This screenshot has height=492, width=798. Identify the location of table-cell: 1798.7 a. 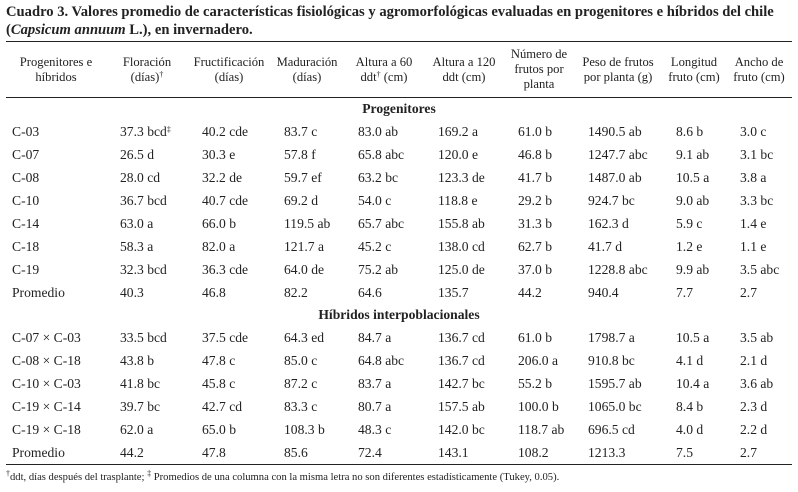
(611, 337).